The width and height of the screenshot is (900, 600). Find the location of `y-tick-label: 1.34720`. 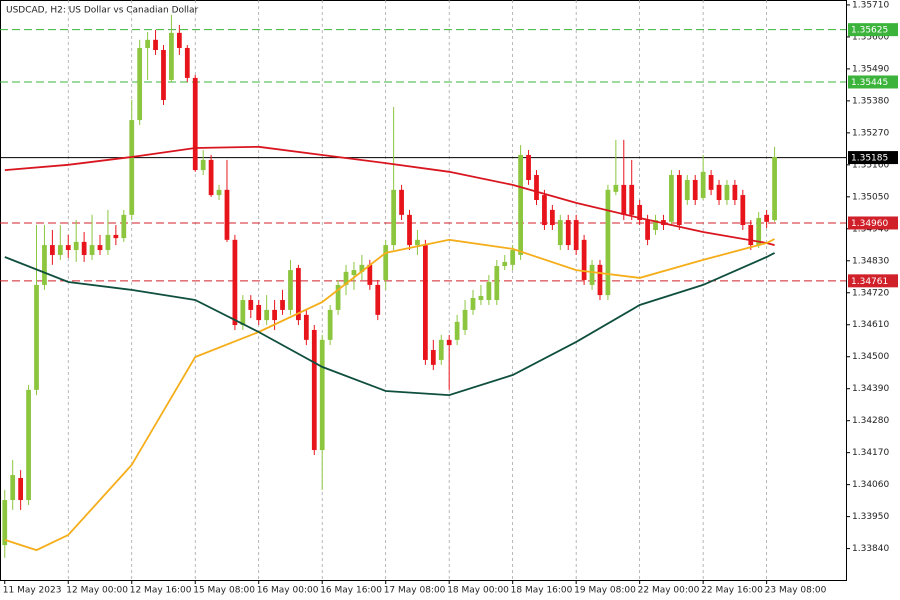

y-tick-label: 1.34720 is located at coordinates (870, 293).